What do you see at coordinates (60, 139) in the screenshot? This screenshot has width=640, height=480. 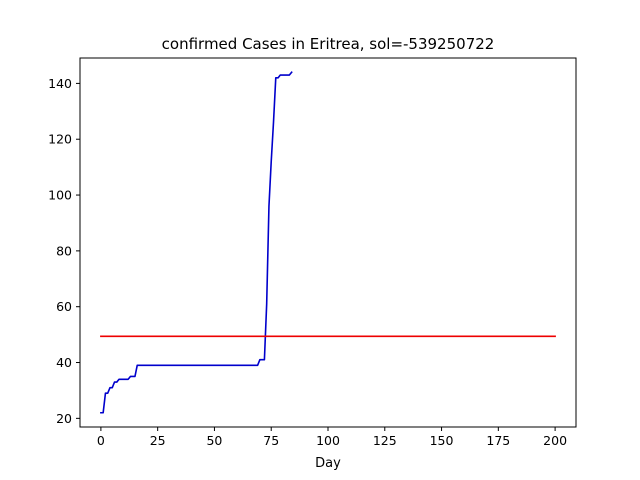 I see `y-tick-label: 120` at bounding box center [60, 139].